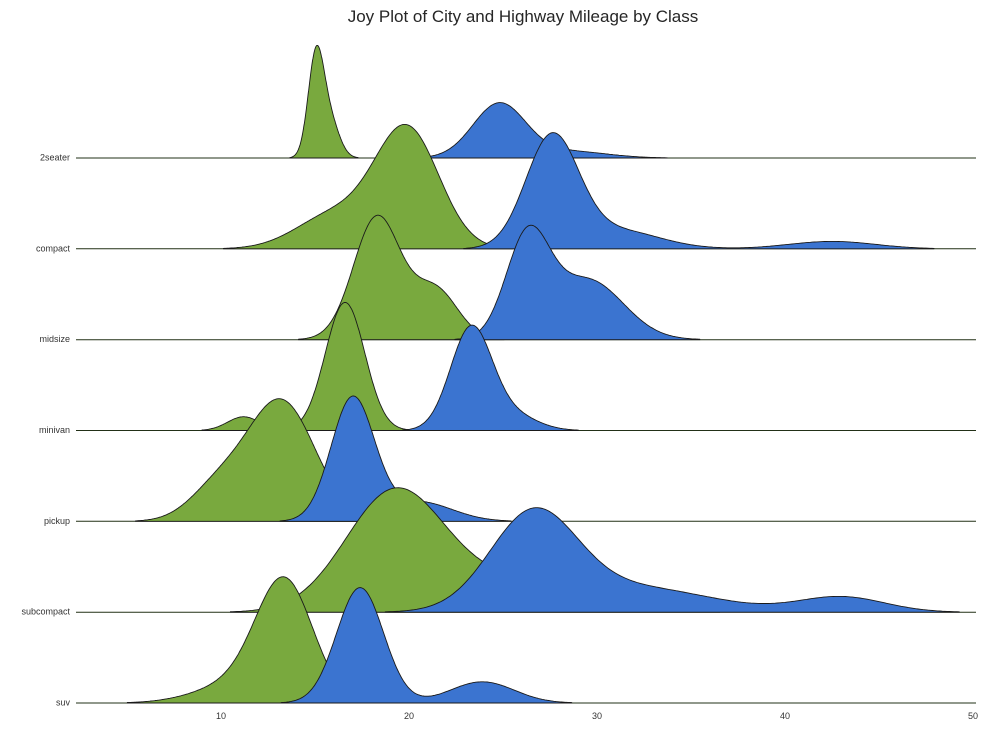 Image resolution: width=1000 pixels, height=732 pixels. What do you see at coordinates (490, 377) in the screenshot?
I see `minivan-highway-density` at bounding box center [490, 377].